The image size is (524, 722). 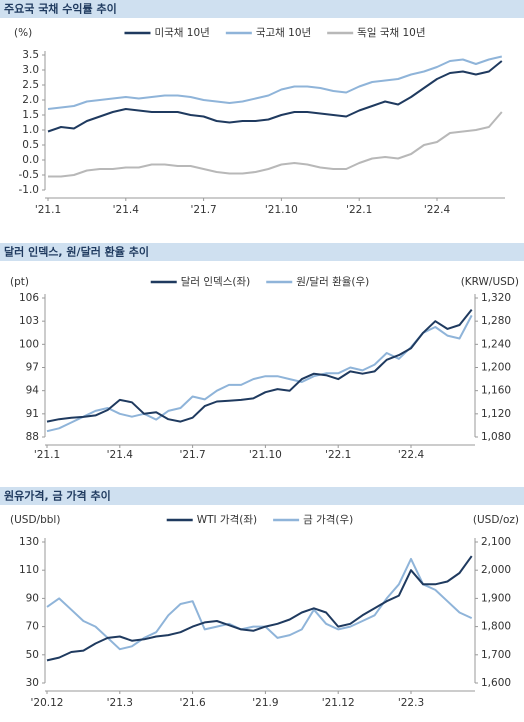 What do you see at coordinates (496, 683) in the screenshot?
I see `y2-tick-label: 1,600` at bounding box center [496, 683].